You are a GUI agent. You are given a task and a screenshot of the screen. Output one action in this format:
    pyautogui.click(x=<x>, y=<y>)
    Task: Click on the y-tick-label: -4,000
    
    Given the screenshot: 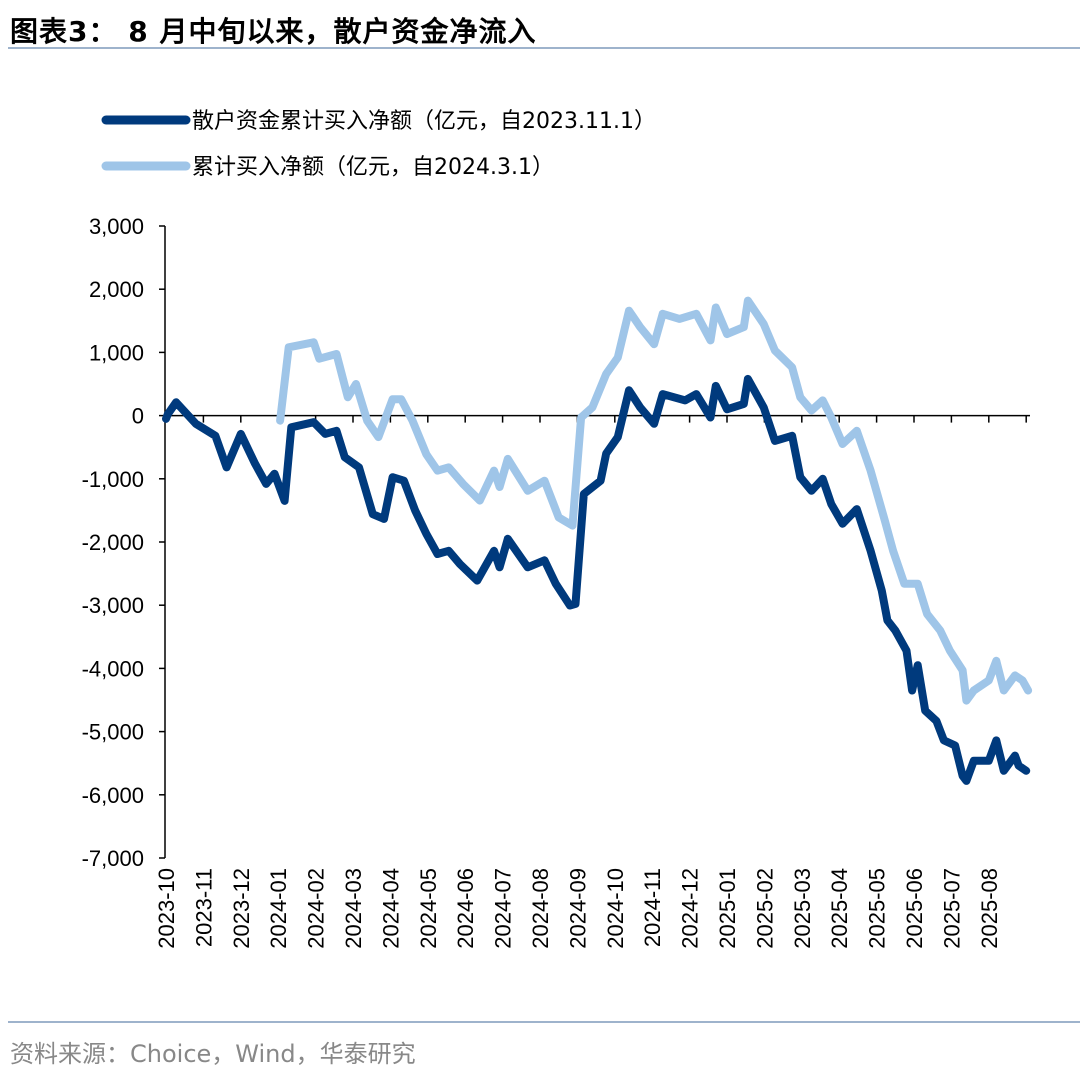 What is the action you would take?
    pyautogui.click(x=113, y=668)
    